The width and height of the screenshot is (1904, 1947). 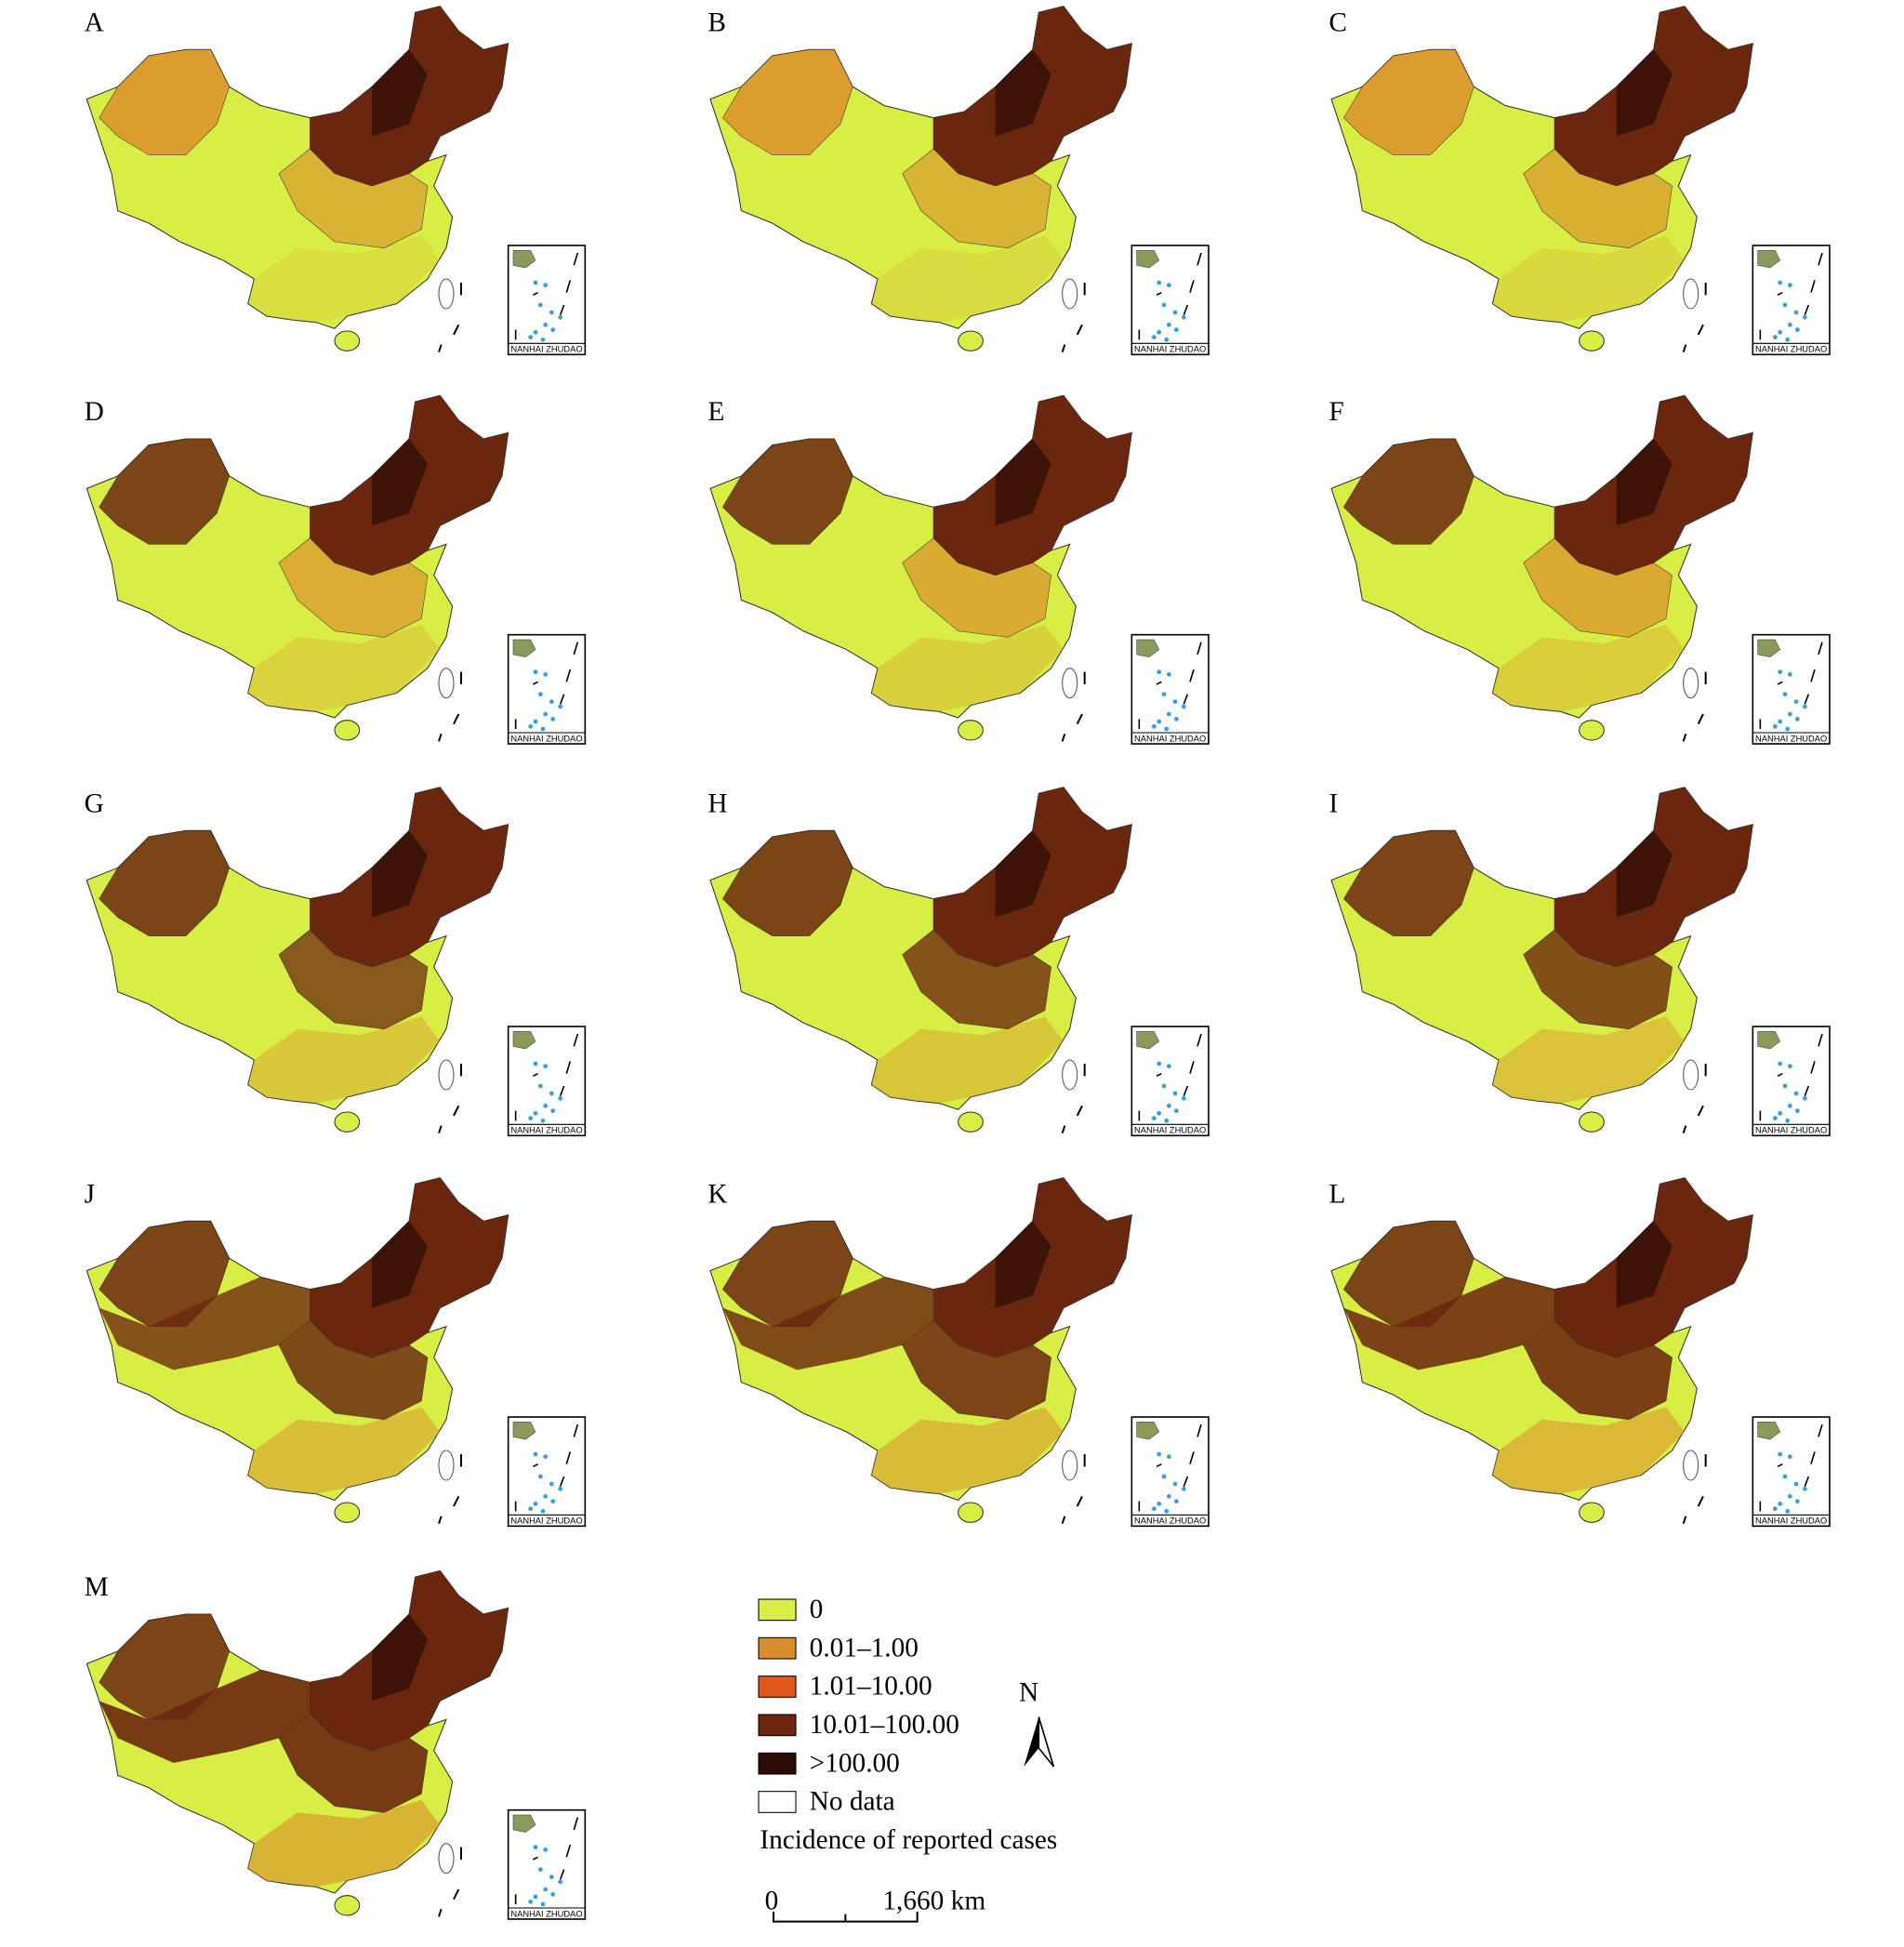 I want to click on scale-start: 0, so click(x=772, y=1900).